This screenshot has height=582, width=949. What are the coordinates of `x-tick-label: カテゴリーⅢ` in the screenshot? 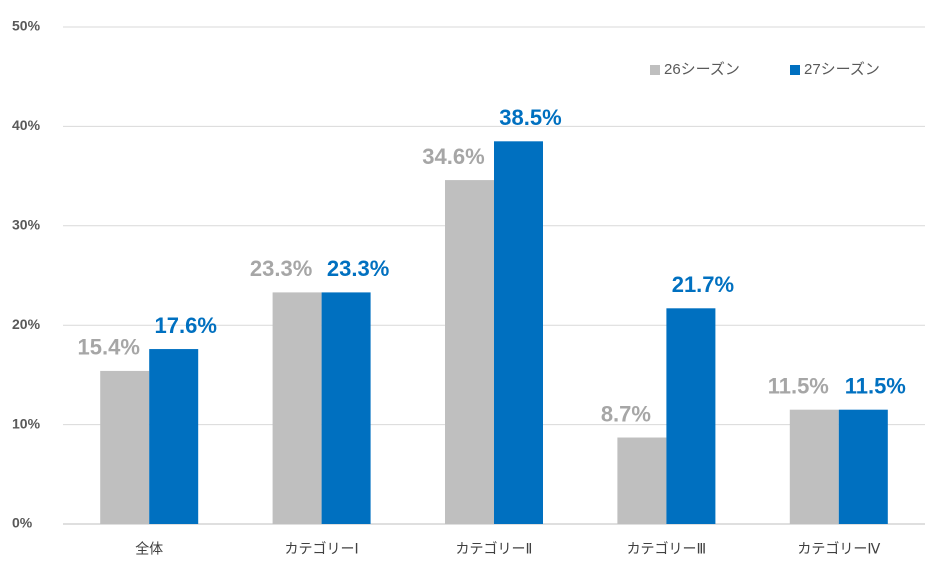 It's located at (667, 549).